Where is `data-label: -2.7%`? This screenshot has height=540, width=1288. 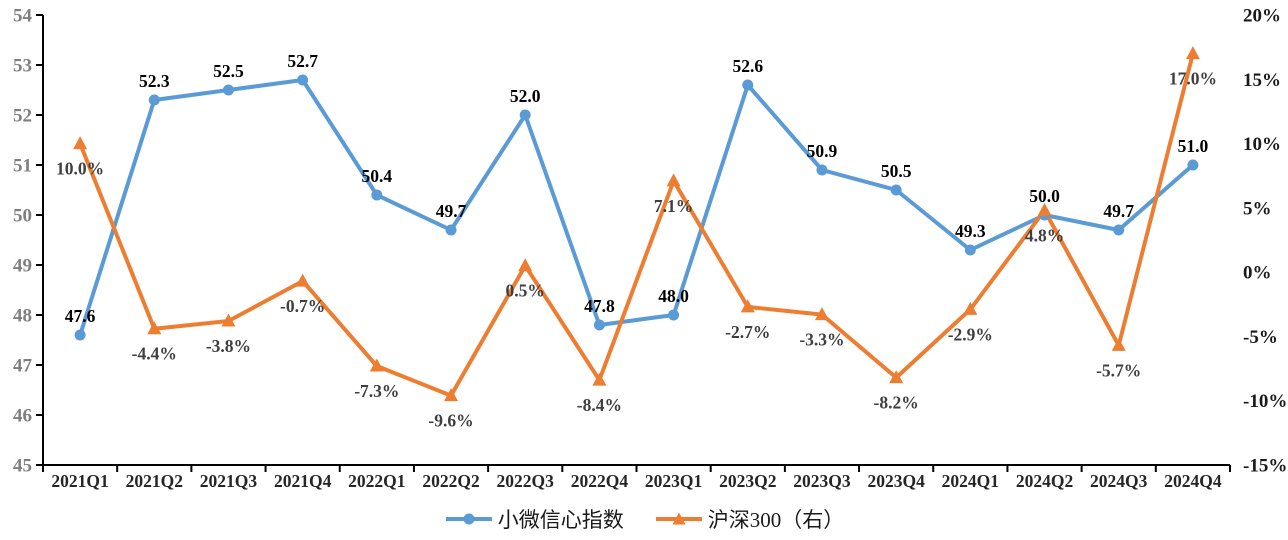 data-label: -2.7% is located at coordinates (747, 332).